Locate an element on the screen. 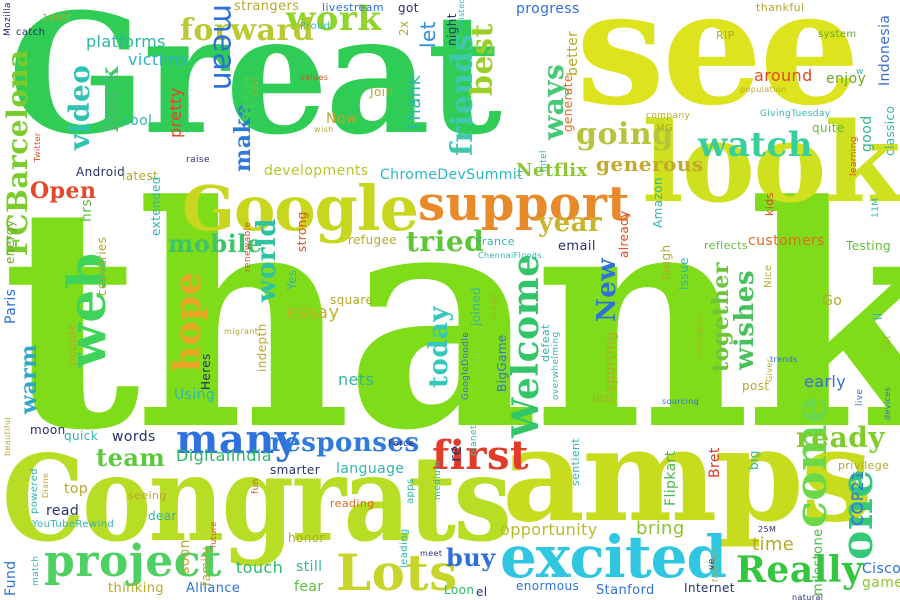 The width and height of the screenshot is (900, 600). word-11m: 11M is located at coordinates (876, 207).